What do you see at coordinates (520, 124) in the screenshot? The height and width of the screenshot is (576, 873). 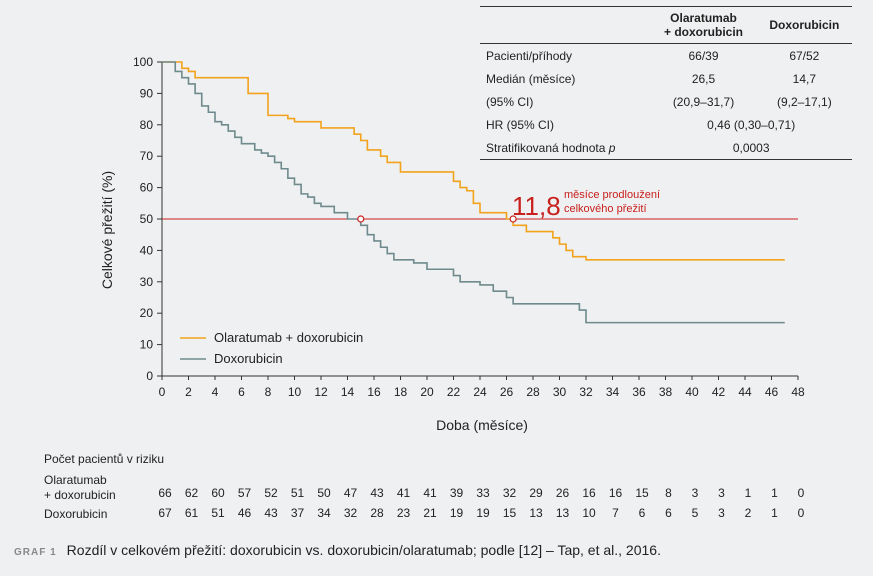 I see `stats-row-label: HR (95% CI)` at bounding box center [520, 124].